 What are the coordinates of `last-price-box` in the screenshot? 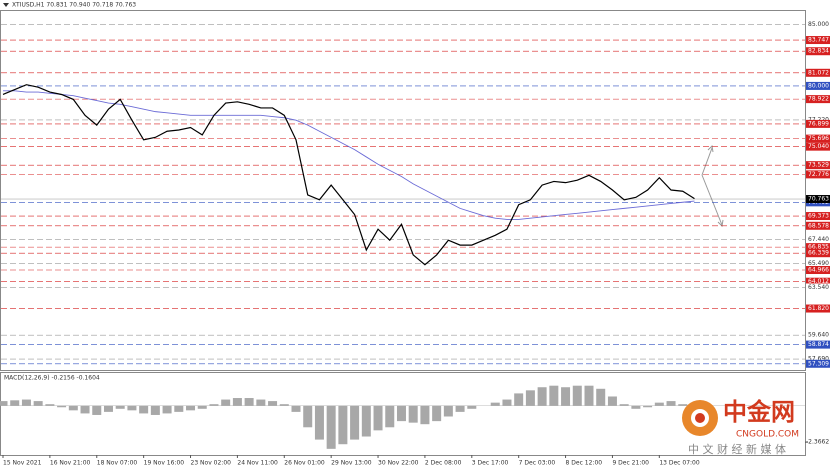 It's located at (818, 199).